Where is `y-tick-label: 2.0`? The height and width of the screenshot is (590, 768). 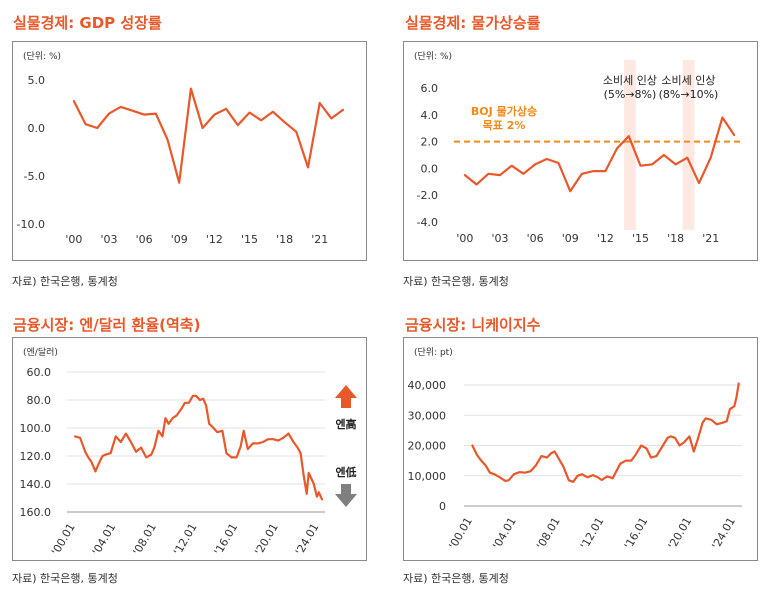
y-tick-label: 2.0 is located at coordinates (430, 142).